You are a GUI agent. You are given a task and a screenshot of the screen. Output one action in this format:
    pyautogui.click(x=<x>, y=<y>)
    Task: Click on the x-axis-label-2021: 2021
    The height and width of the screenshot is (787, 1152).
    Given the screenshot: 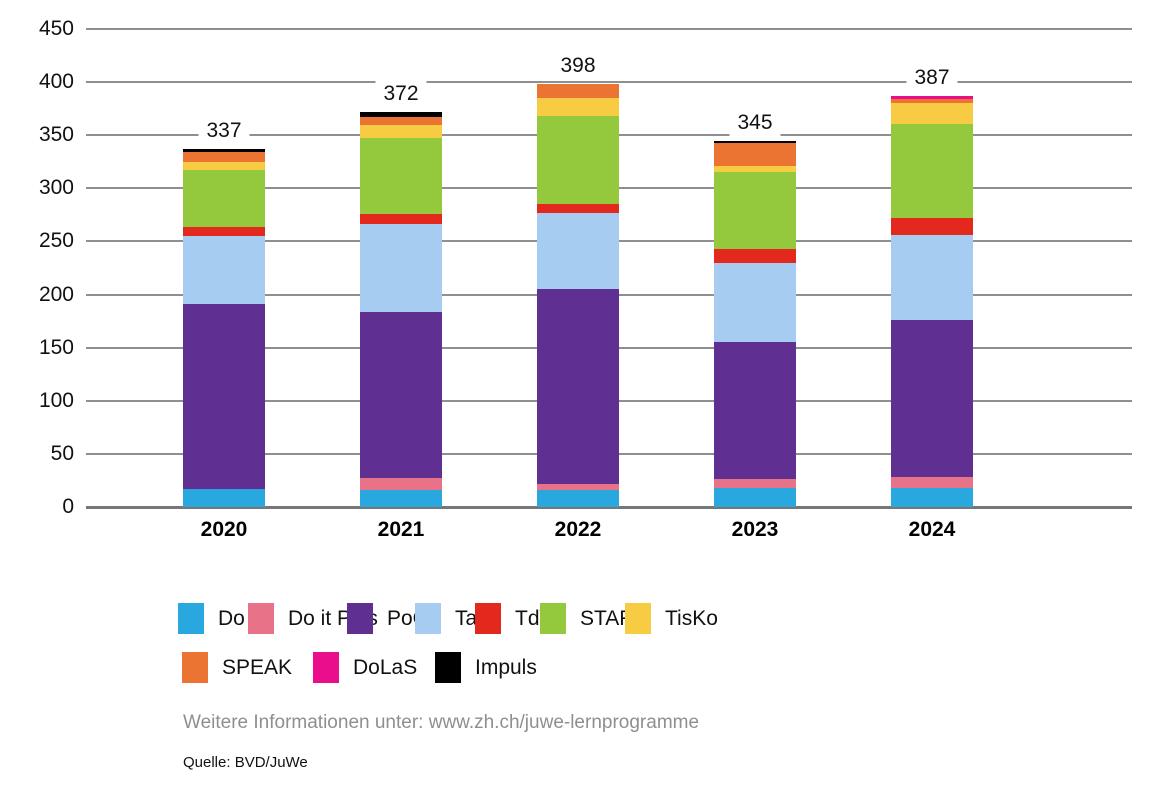 What is the action you would take?
    pyautogui.click(x=401, y=529)
    